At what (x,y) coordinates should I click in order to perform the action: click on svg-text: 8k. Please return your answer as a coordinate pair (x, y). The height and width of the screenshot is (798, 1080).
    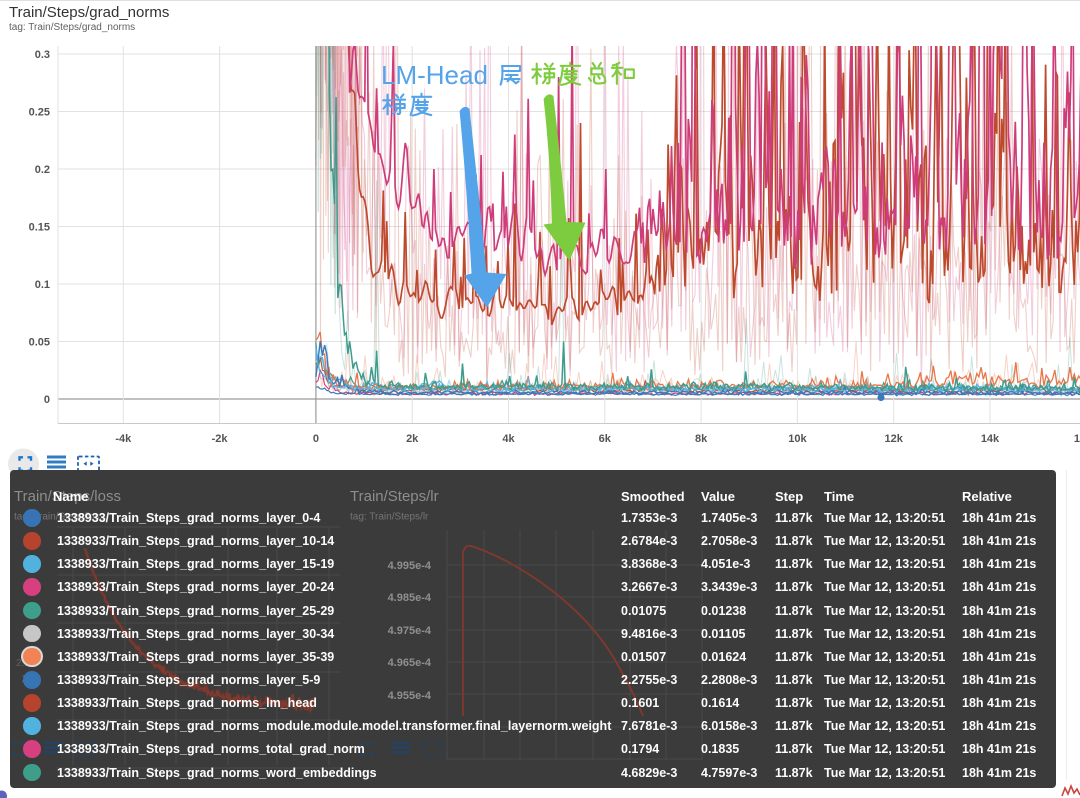
    Looking at the image, I should click on (701, 439).